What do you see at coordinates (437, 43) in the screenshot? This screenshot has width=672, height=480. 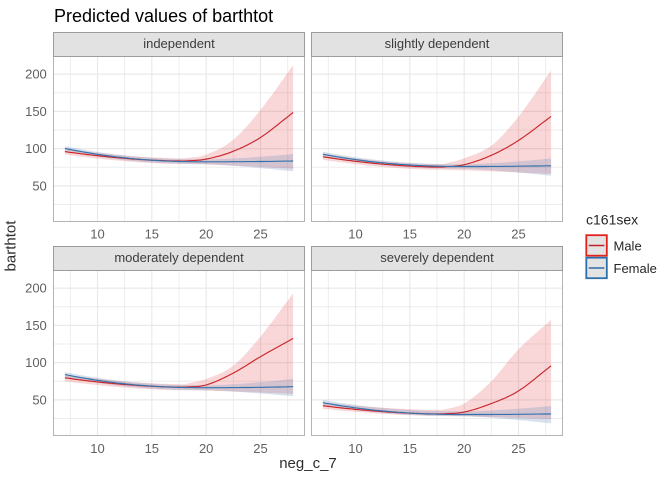 I see `svg-text: slightly dependent` at bounding box center [437, 43].